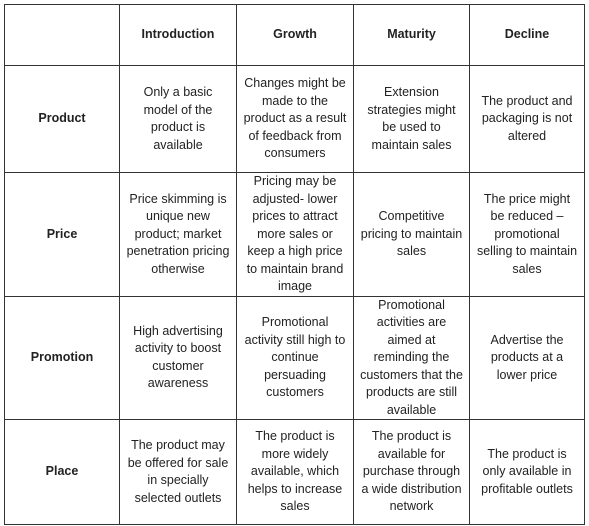 The image size is (589, 526). I want to click on row-header-promotion: Promotion, so click(62, 357).